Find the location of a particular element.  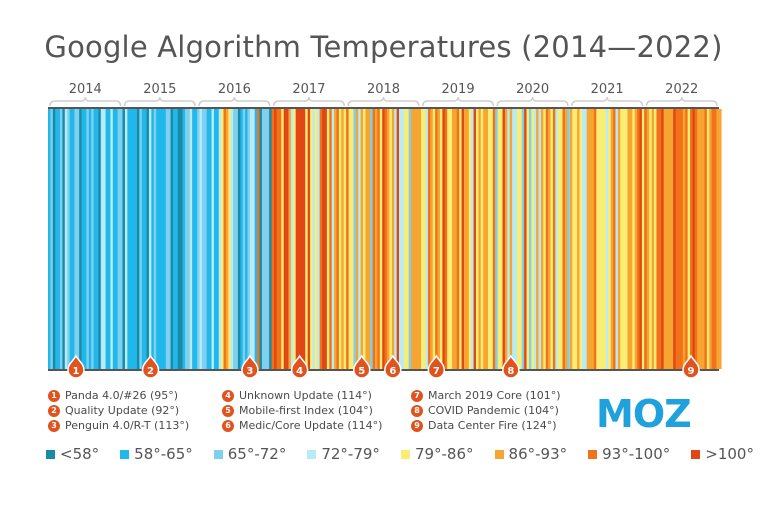

legend-label: 72°-79° is located at coordinates (350, 454).